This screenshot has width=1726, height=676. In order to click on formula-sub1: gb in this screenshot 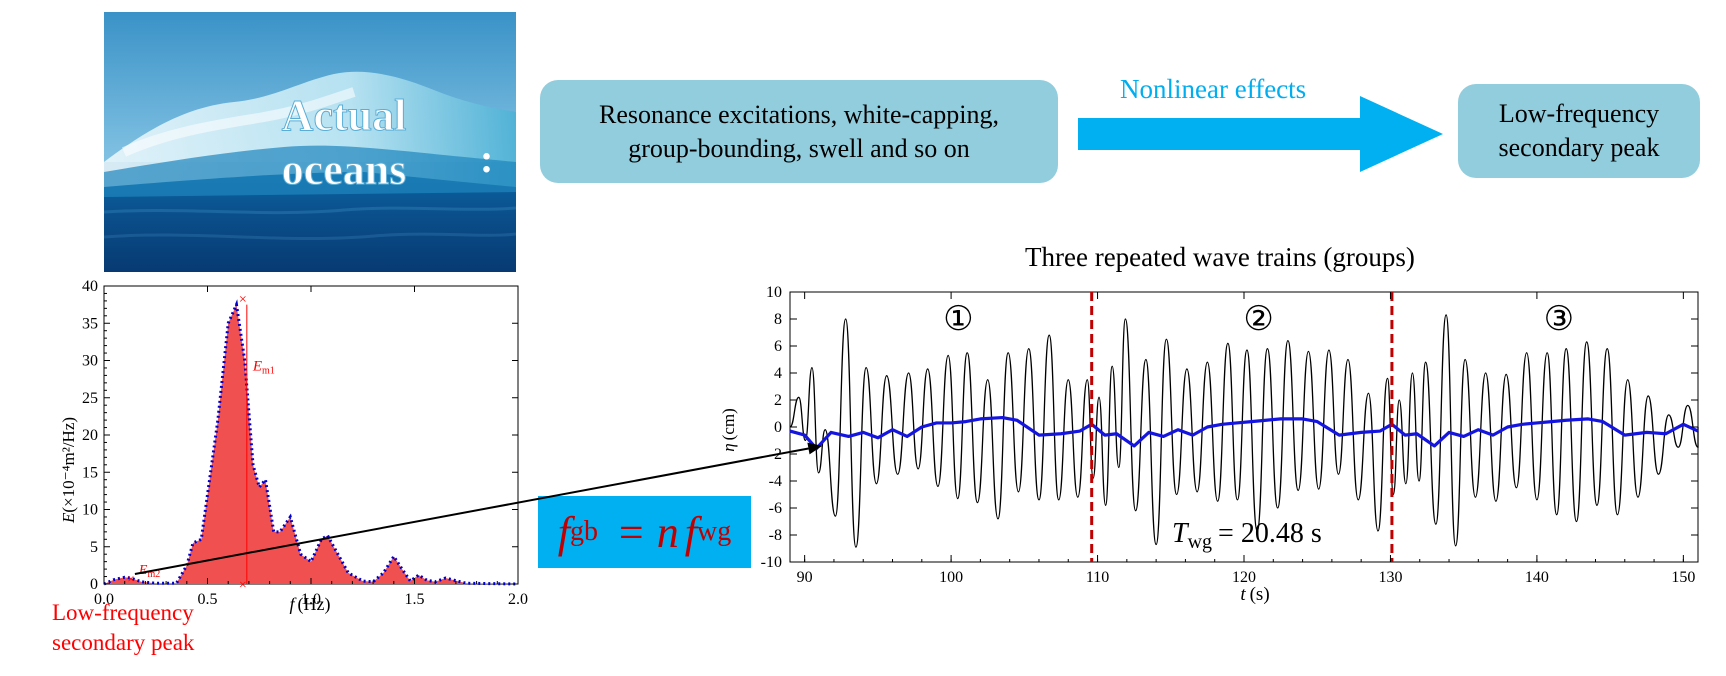, I will do `click(584, 531)`.